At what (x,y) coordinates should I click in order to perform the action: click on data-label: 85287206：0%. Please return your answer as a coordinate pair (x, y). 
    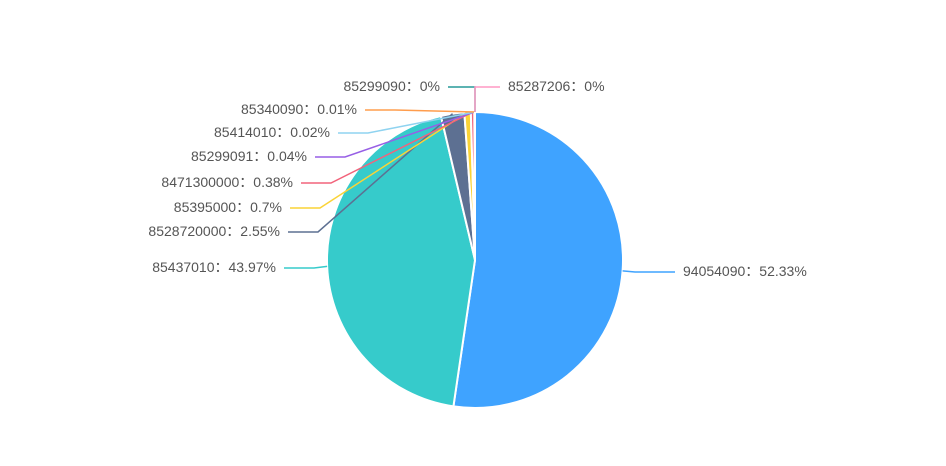
    Looking at the image, I should click on (556, 86).